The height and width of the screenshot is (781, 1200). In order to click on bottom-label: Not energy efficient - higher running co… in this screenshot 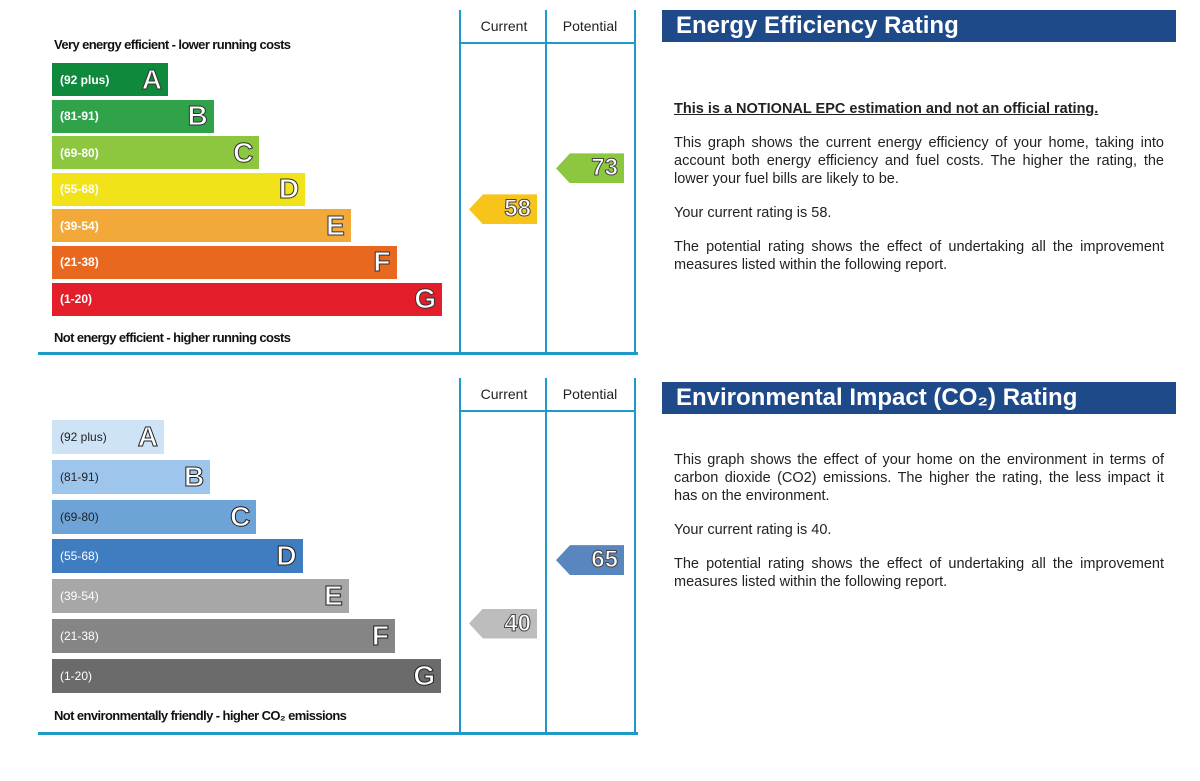, I will do `click(172, 337)`.